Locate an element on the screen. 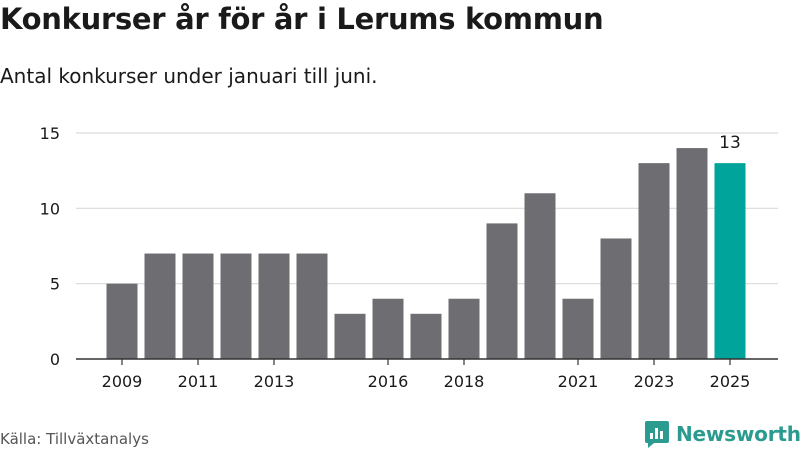 The width and height of the screenshot is (800, 450). brand-name: Newsworthy is located at coordinates (738, 434).